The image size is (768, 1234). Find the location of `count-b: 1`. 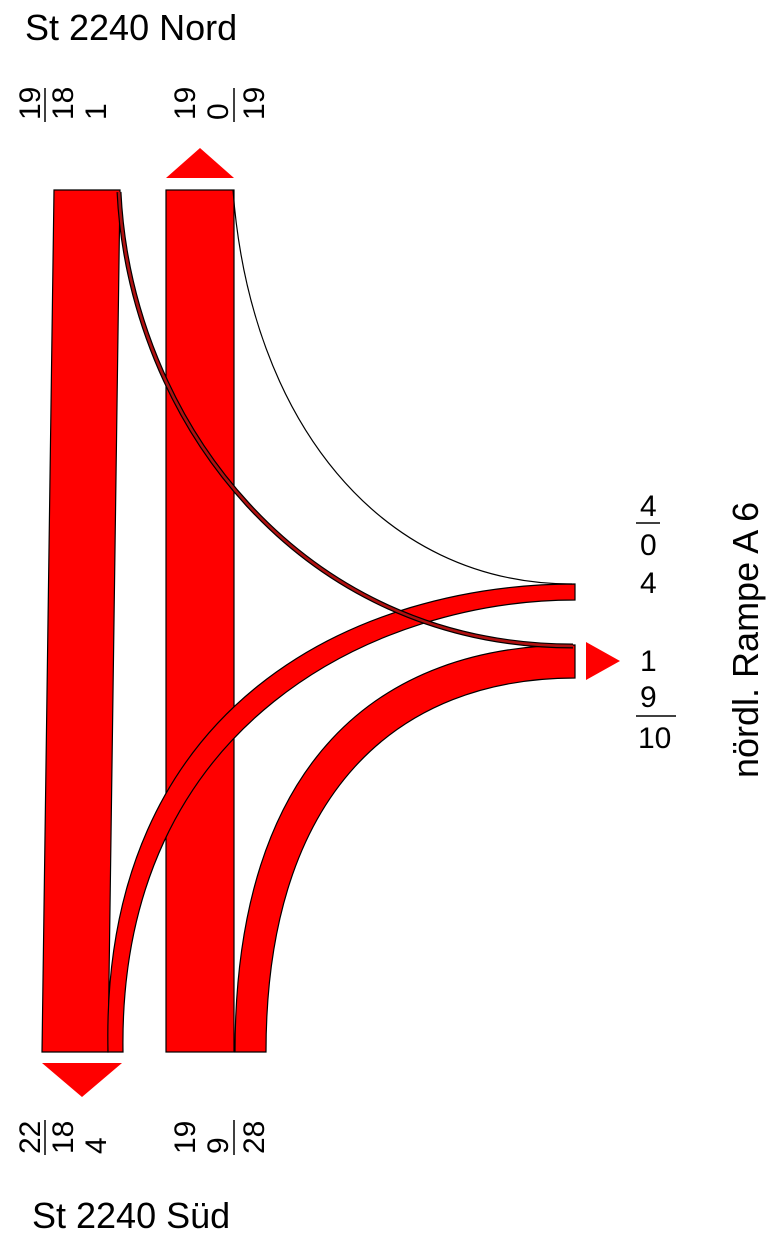

count-b: 1 is located at coordinates (96, 111).